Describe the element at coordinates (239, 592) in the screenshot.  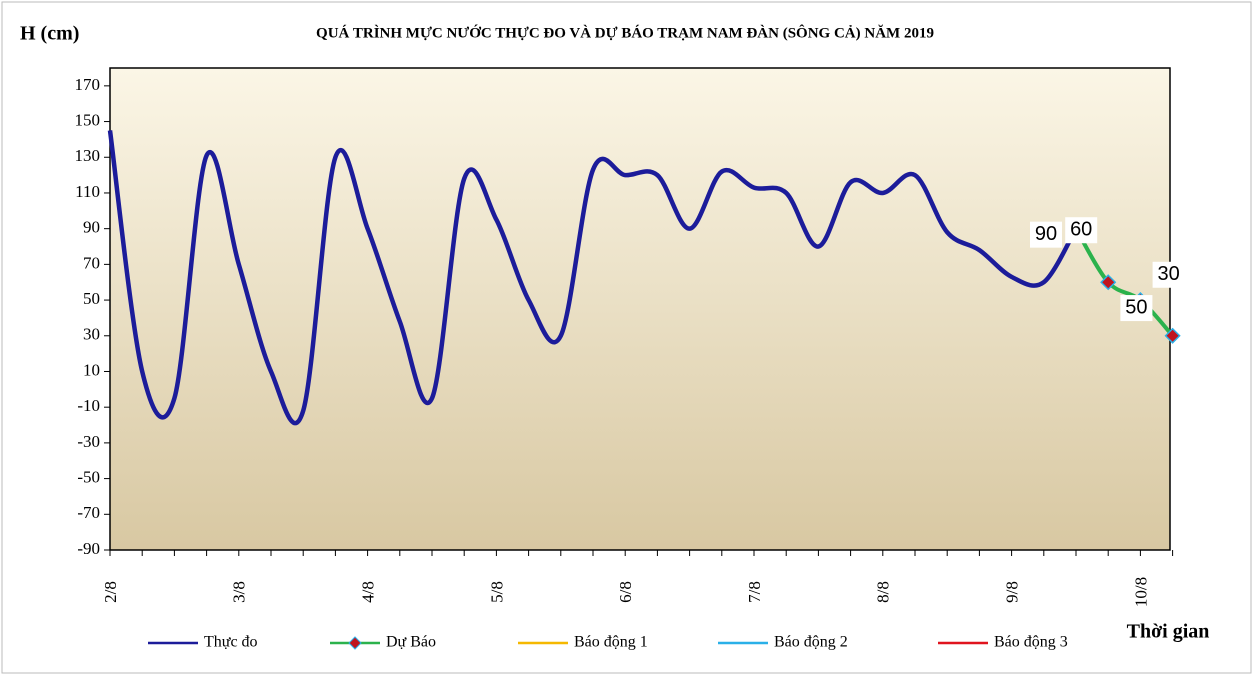
I see `x-tick-label: 3/8` at that location.